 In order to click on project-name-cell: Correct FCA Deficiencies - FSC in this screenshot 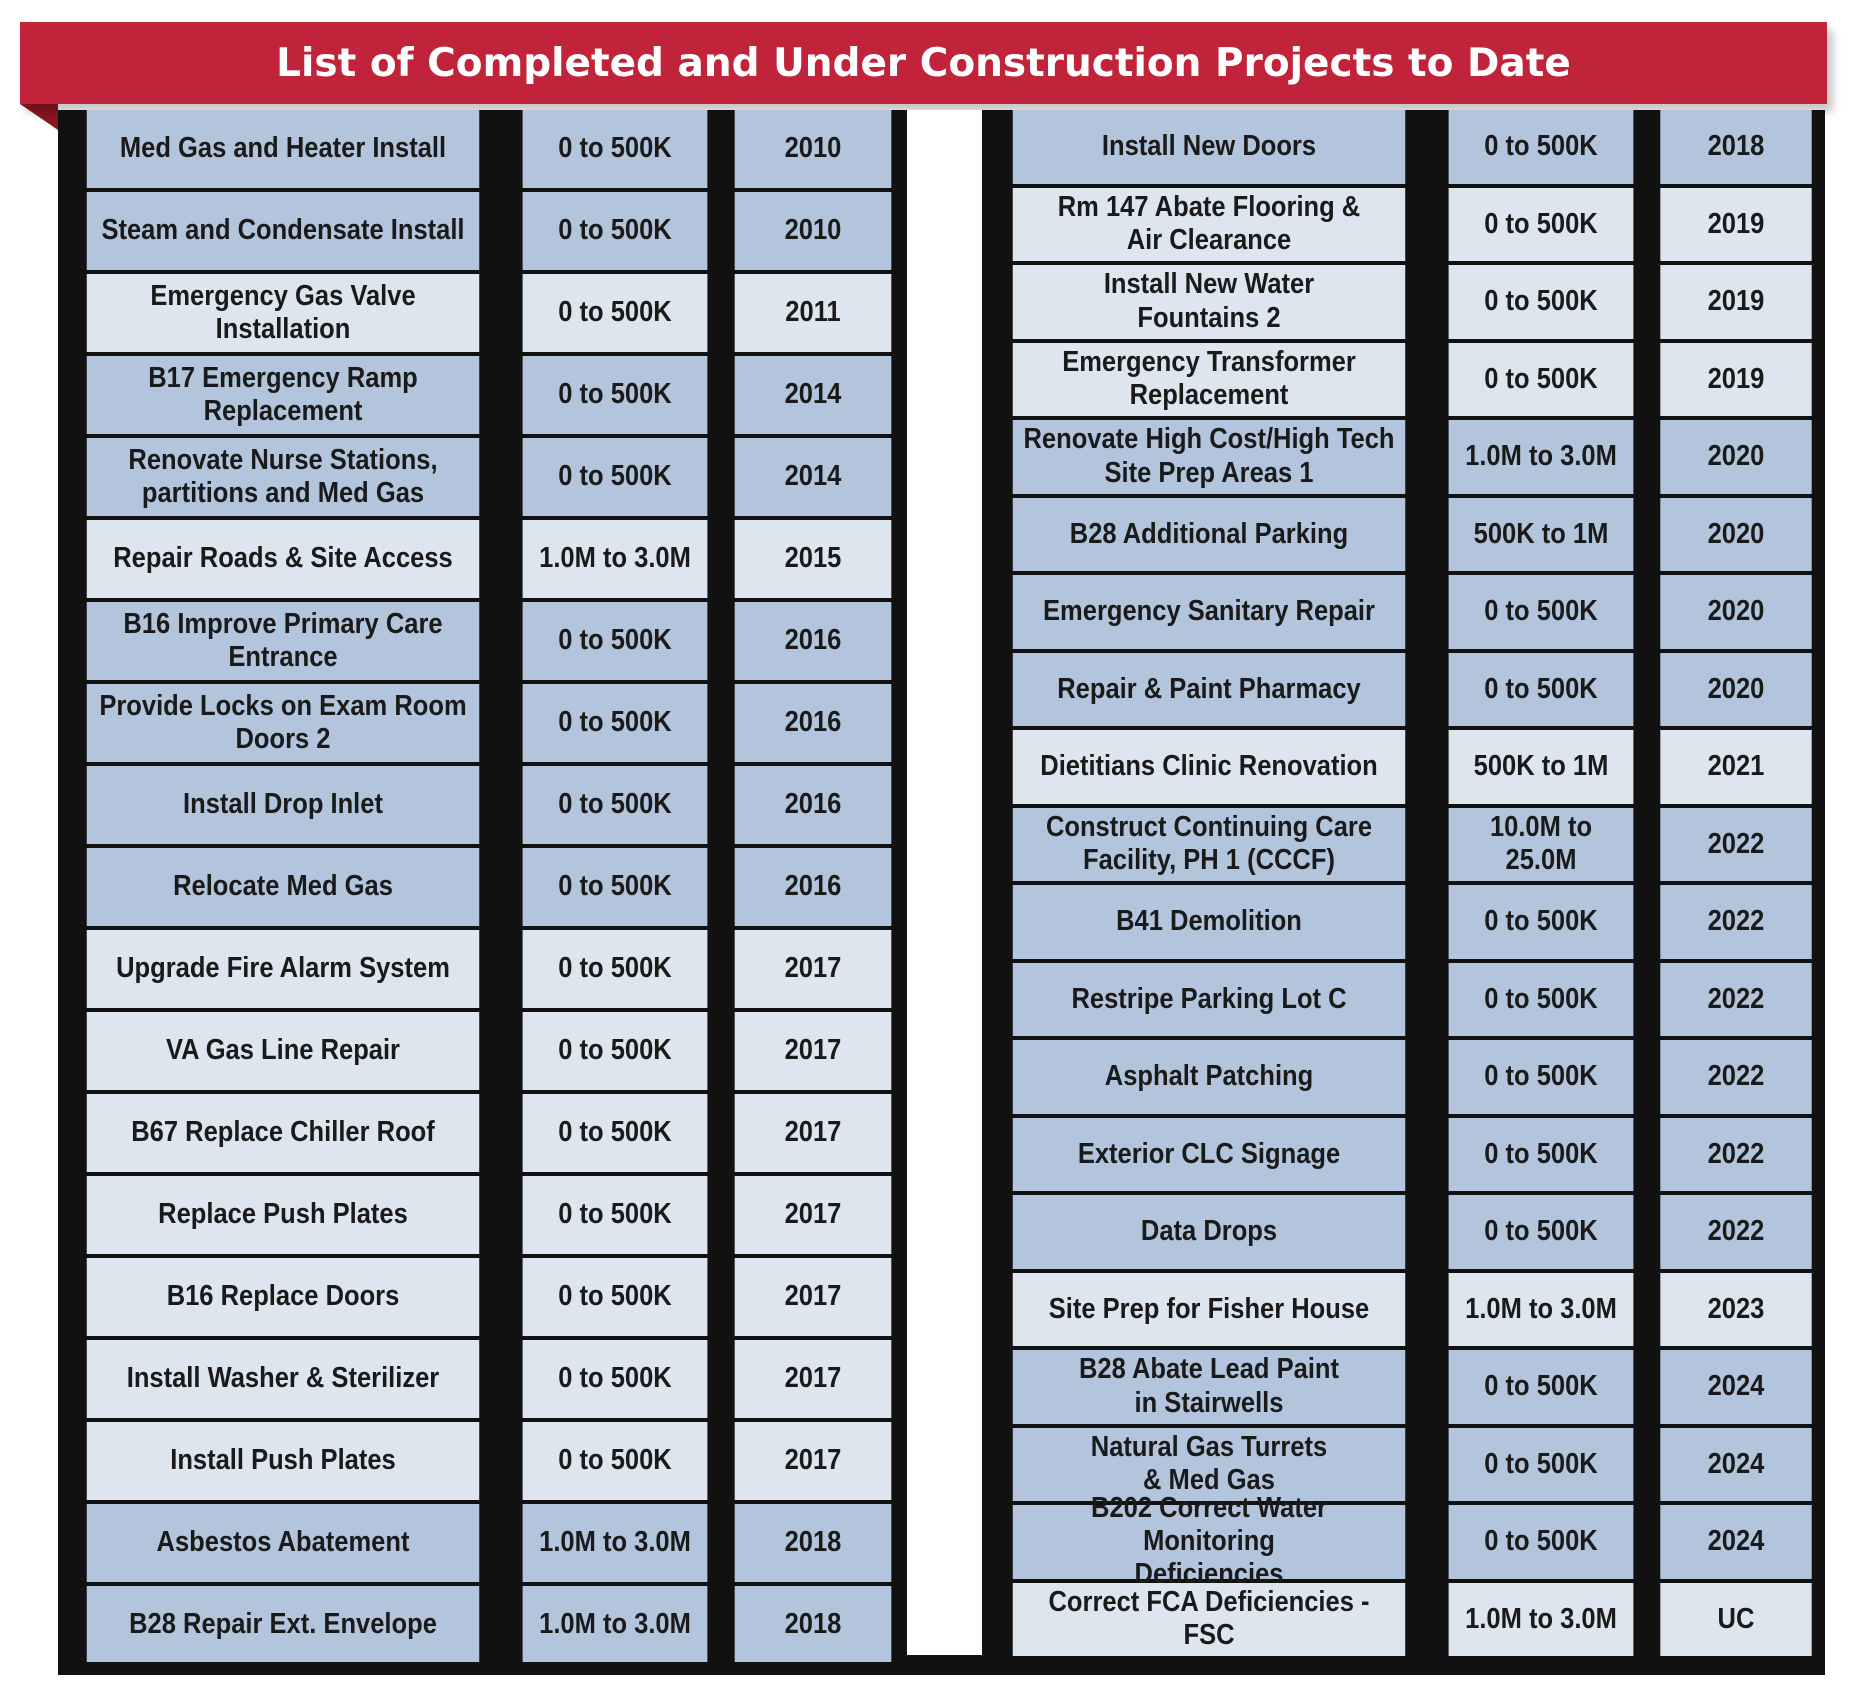, I will do `click(1209, 1619)`.